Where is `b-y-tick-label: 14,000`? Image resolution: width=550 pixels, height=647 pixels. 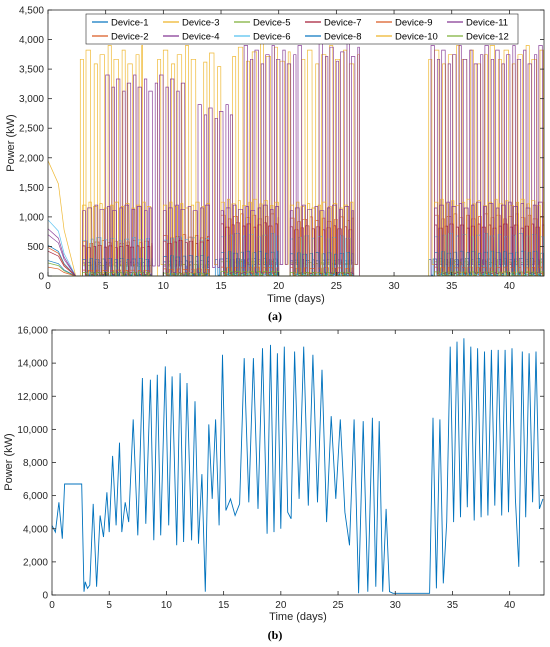
b-y-tick-label: 14,000 is located at coordinates (32, 364).